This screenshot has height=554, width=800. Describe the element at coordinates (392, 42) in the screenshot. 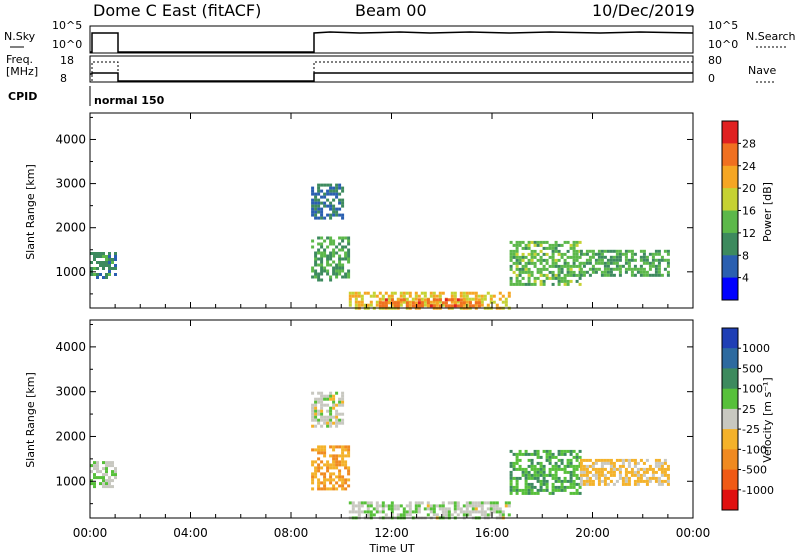

I see `nsky-trace` at that location.